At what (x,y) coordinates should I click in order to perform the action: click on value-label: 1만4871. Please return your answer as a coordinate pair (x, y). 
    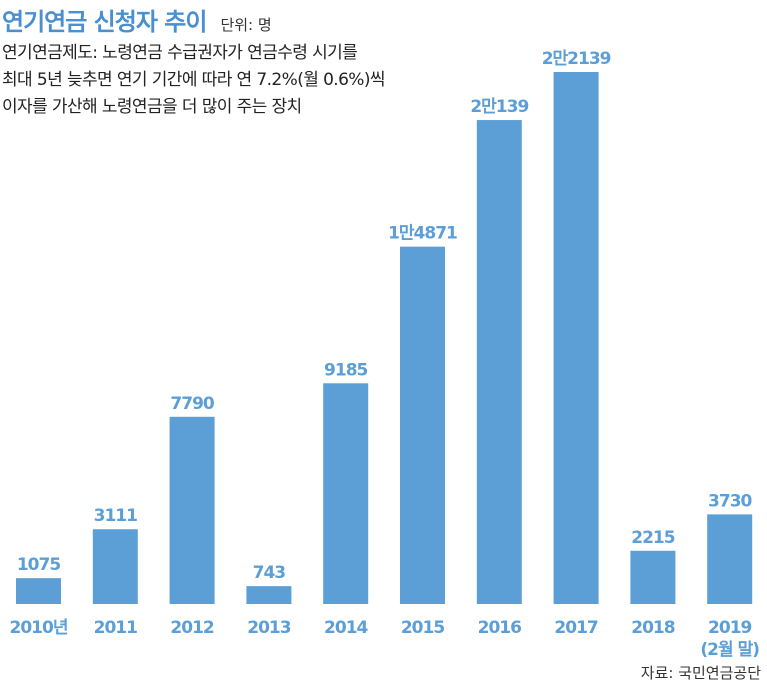
    Looking at the image, I should click on (422, 234).